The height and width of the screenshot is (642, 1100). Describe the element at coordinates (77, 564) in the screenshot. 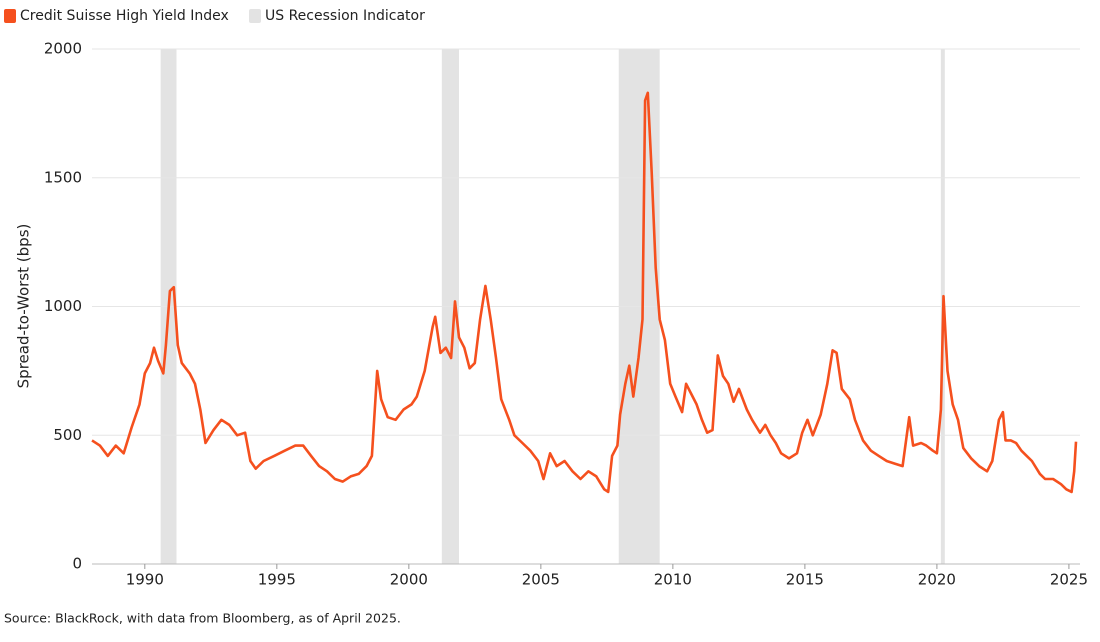

I see `y-tick-label: 0` at that location.